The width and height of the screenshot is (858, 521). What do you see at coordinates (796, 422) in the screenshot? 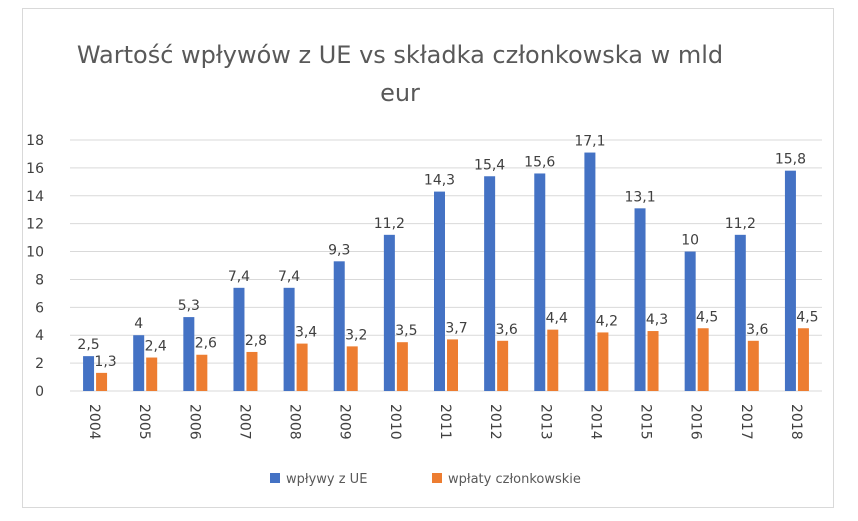
I see `x-tick-label: 2018` at bounding box center [796, 422].